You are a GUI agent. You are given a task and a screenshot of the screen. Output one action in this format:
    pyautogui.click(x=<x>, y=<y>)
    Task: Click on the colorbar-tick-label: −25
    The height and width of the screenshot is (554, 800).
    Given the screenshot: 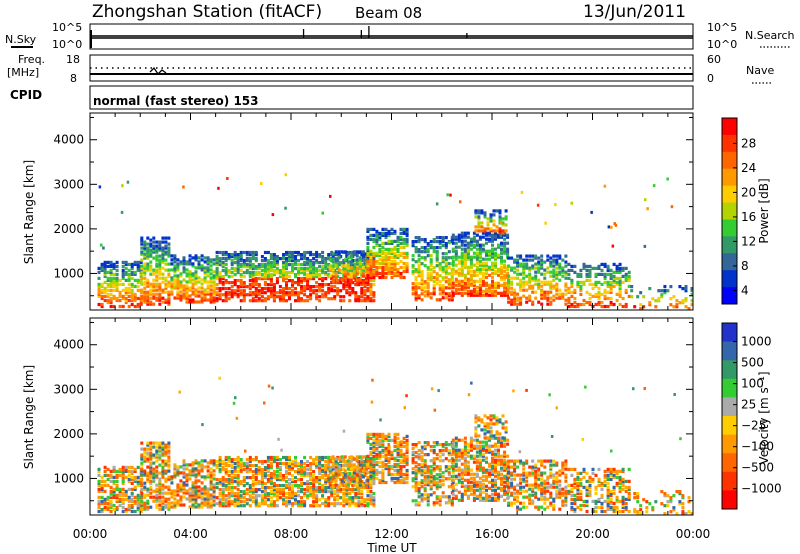 What is the action you would take?
    pyautogui.click(x=753, y=426)
    